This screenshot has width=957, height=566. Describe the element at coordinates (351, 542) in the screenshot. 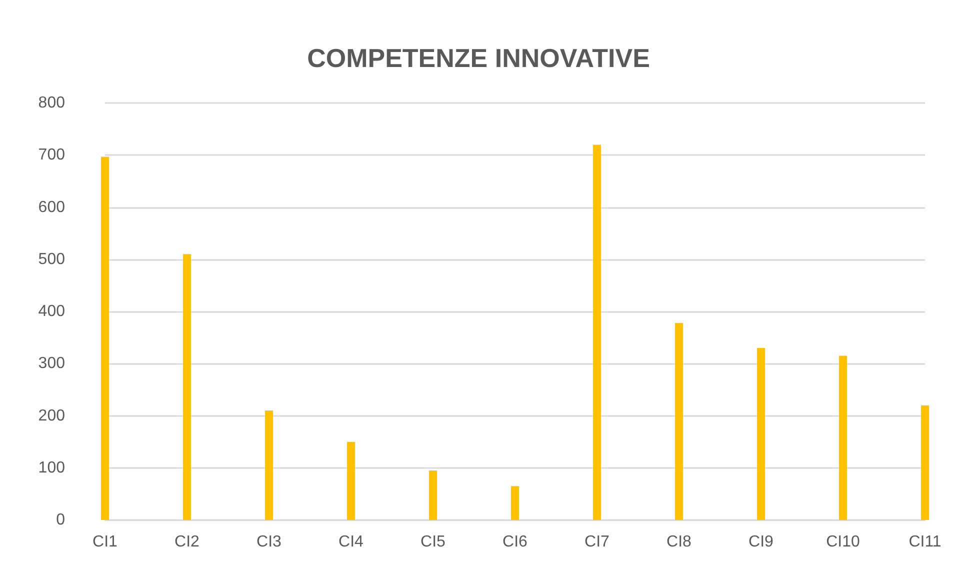

I see `x-tick-label: CI4` at that location.